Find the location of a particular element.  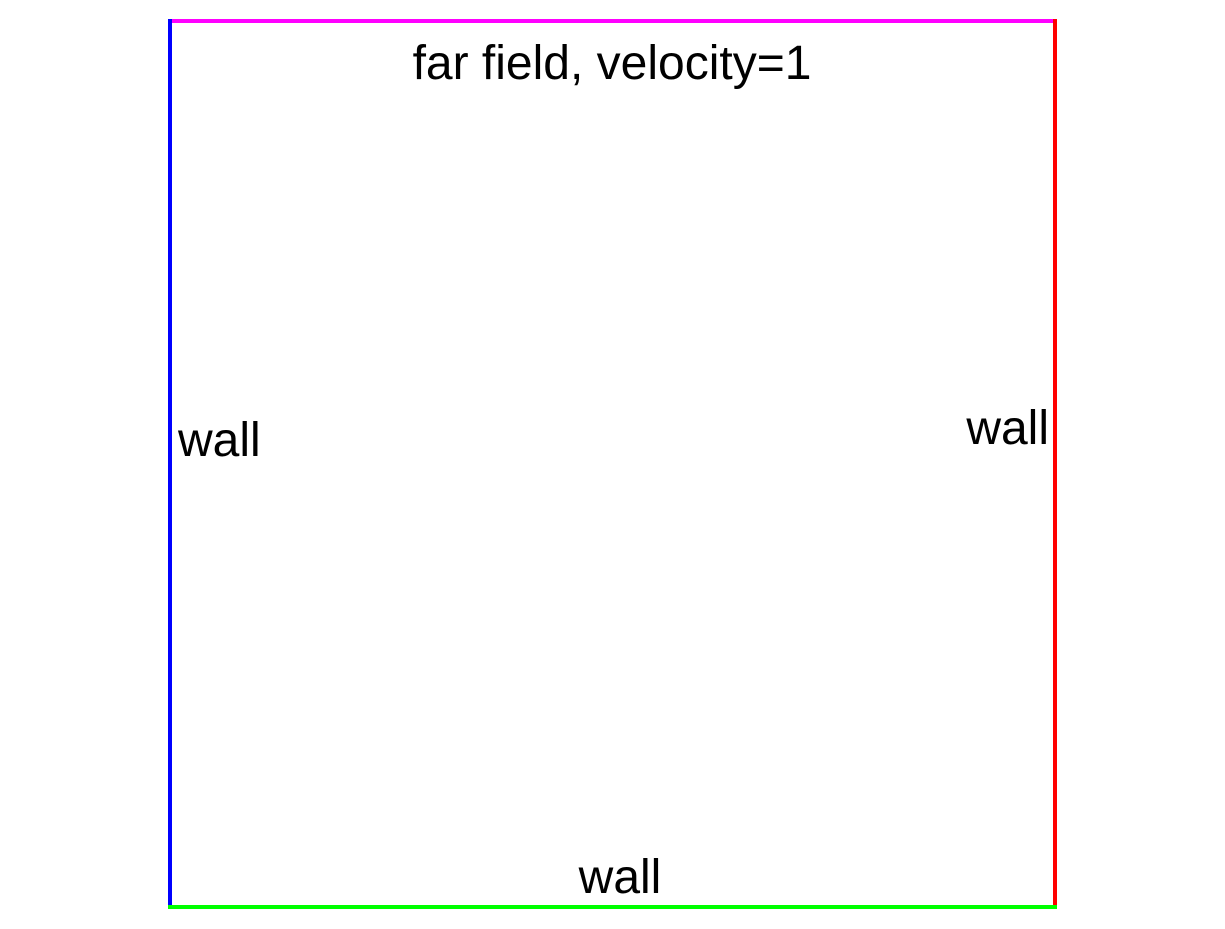

left-boundary-label: wall is located at coordinates (219, 440).